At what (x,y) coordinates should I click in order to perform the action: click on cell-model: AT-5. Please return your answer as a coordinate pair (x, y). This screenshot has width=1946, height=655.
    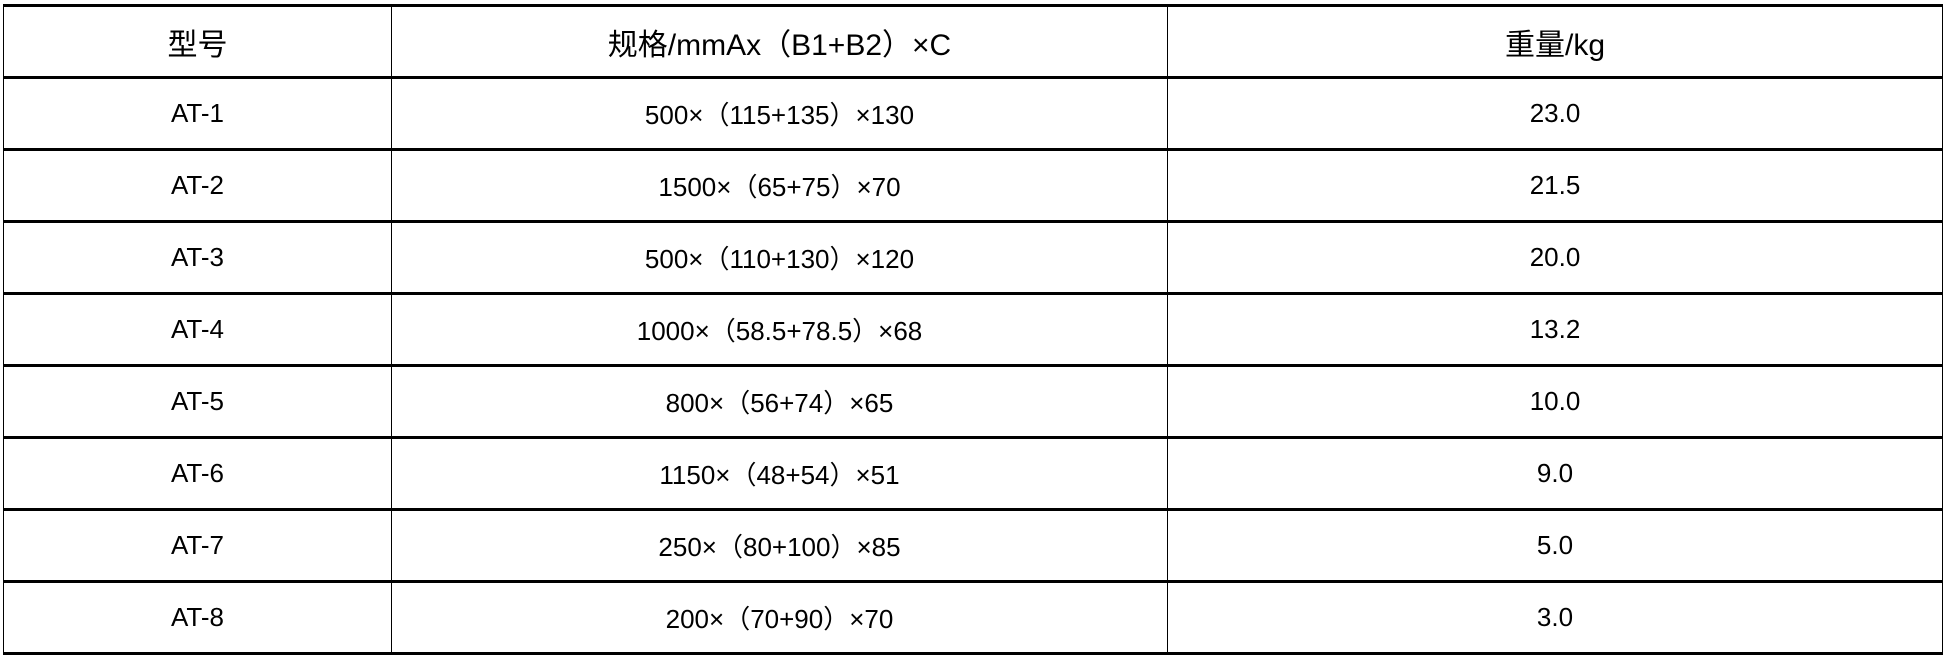
    Looking at the image, I should click on (197, 401).